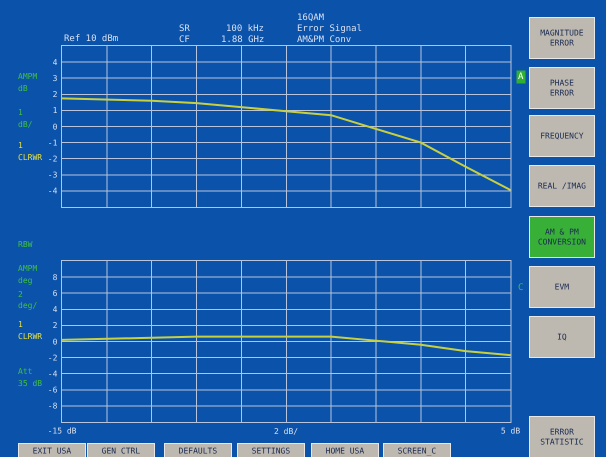 Image resolution: width=606 pixels, height=457 pixels. I want to click on text: Att, so click(25, 371).